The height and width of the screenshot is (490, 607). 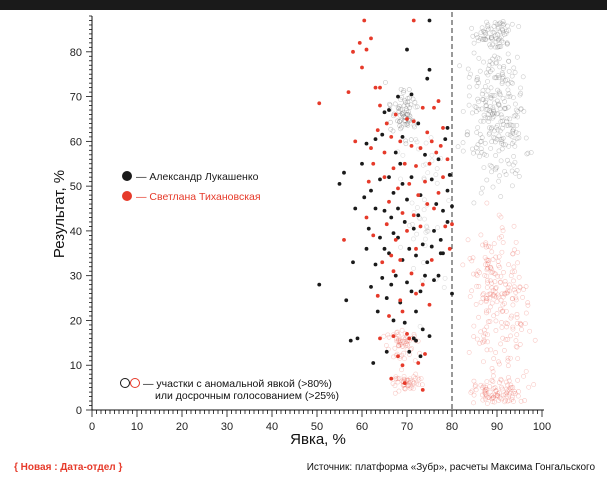 I want to click on anomaly-points-layer, so click(x=496, y=212).